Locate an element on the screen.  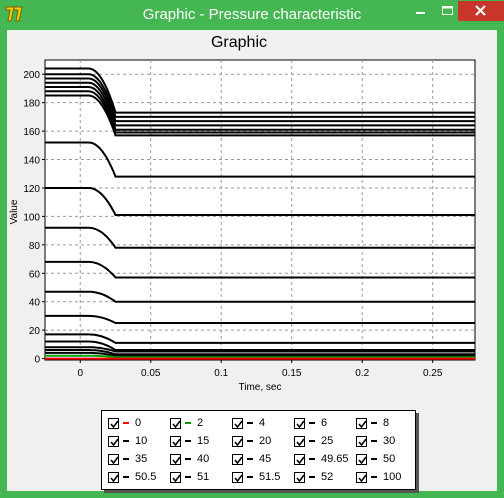
app-icon is located at coordinates (14, 14).